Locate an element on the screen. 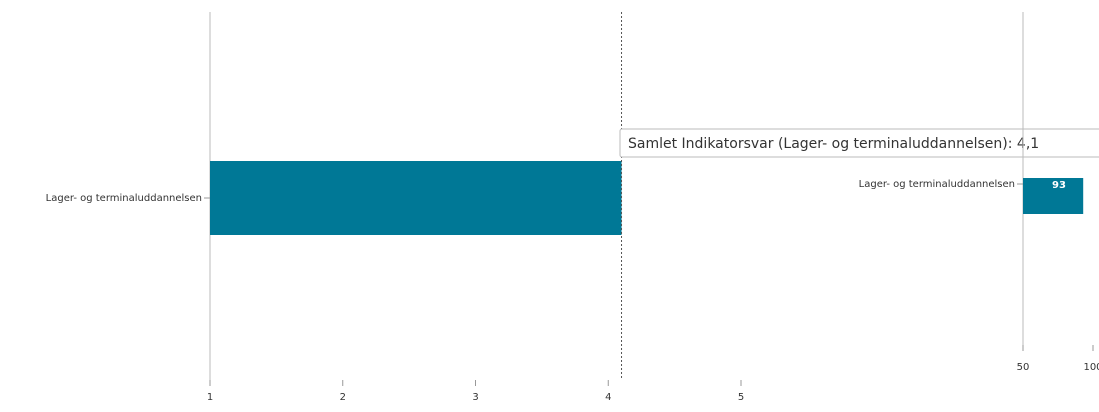 The width and height of the screenshot is (1099, 412). x-tick-label: 1 is located at coordinates (210, 397).